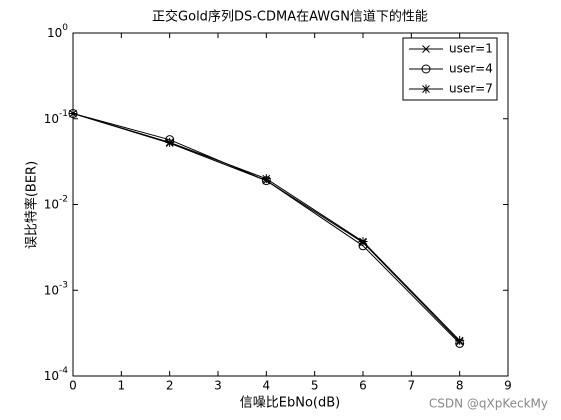 Image resolution: width=561 pixels, height=420 pixels. I want to click on chart-title: 正交Gold序列DS-CDMA在AWGN信道下的性能, so click(290, 17).